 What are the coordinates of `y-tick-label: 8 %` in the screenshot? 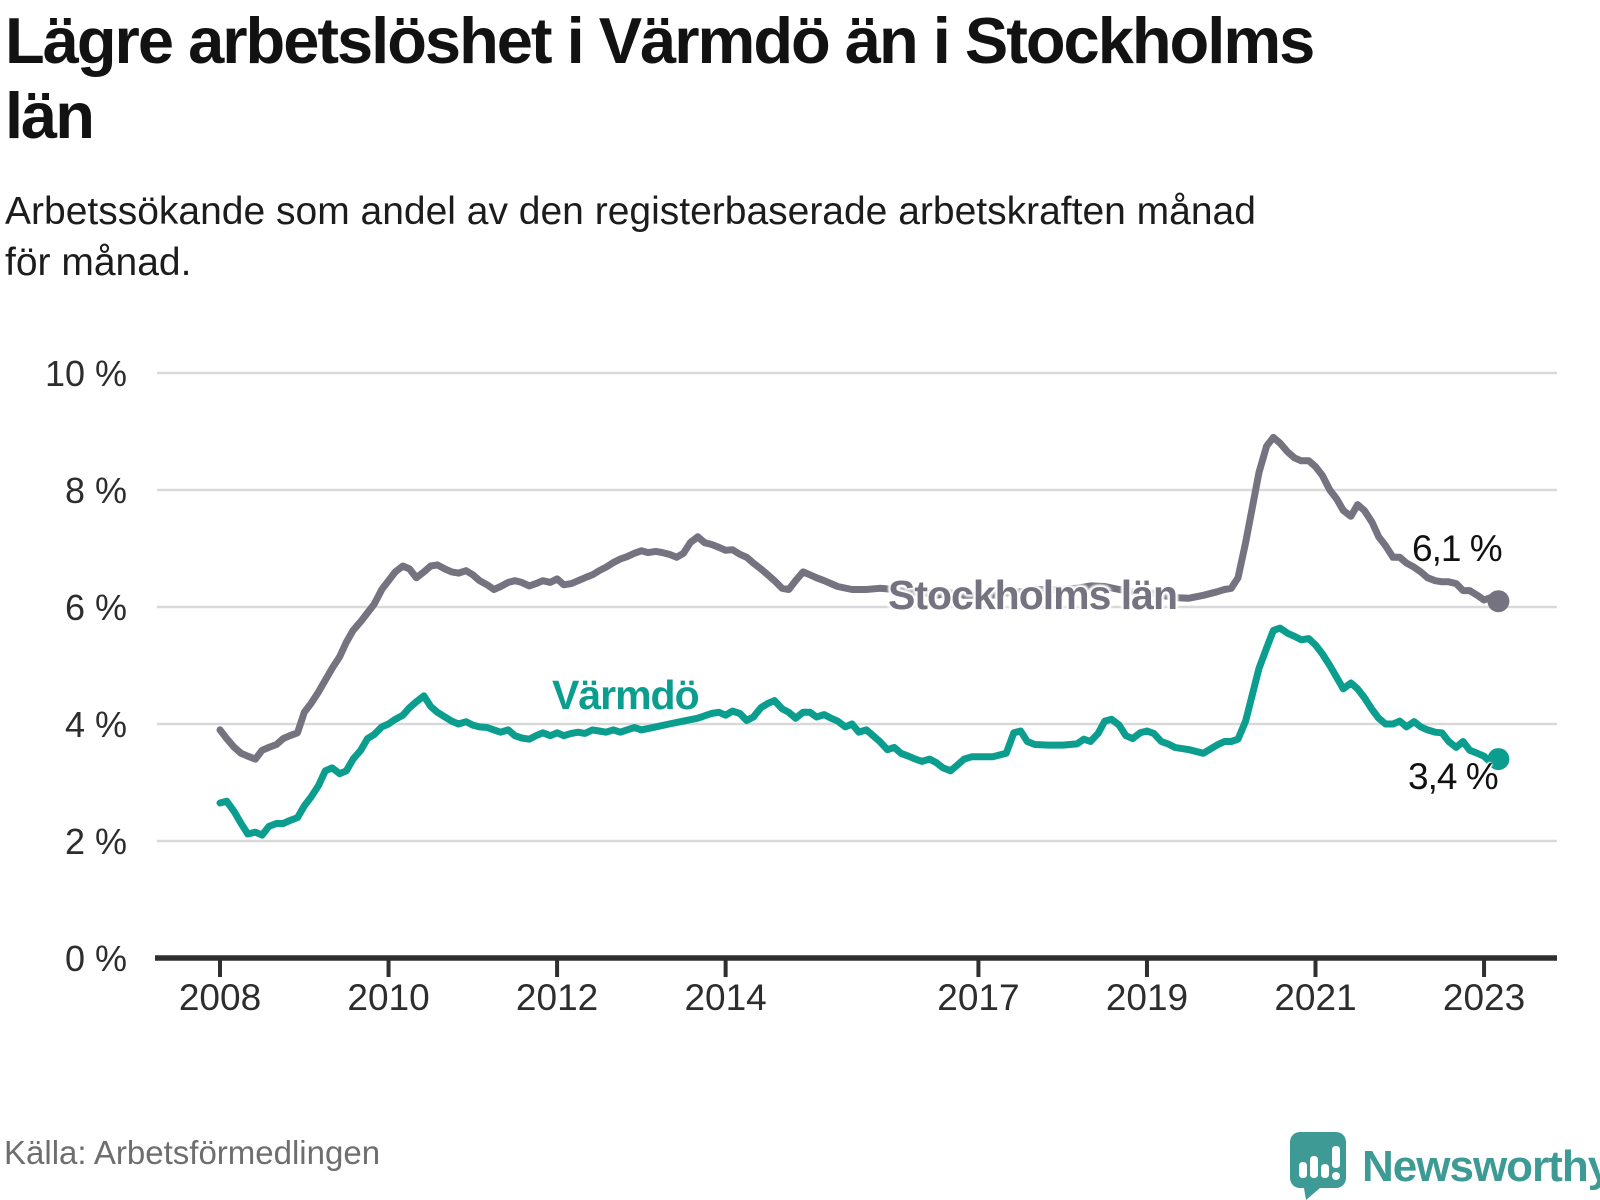 It's located at (96, 490).